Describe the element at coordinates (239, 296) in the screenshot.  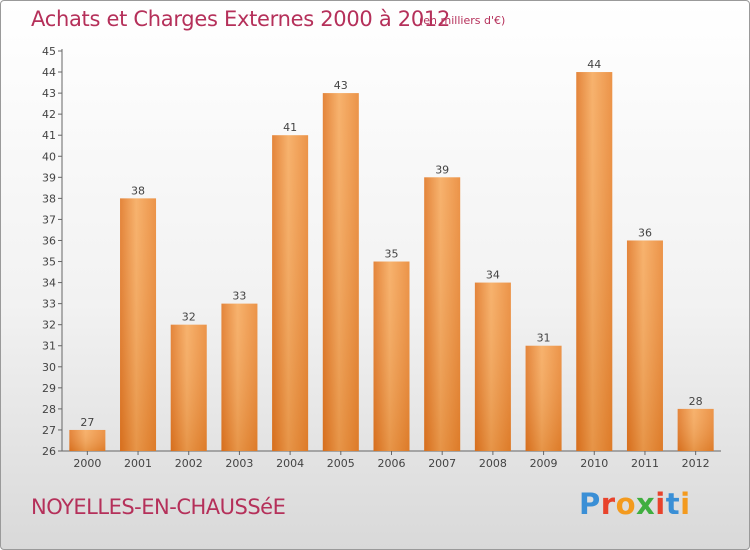
I see `bar-value-label: 33` at that location.